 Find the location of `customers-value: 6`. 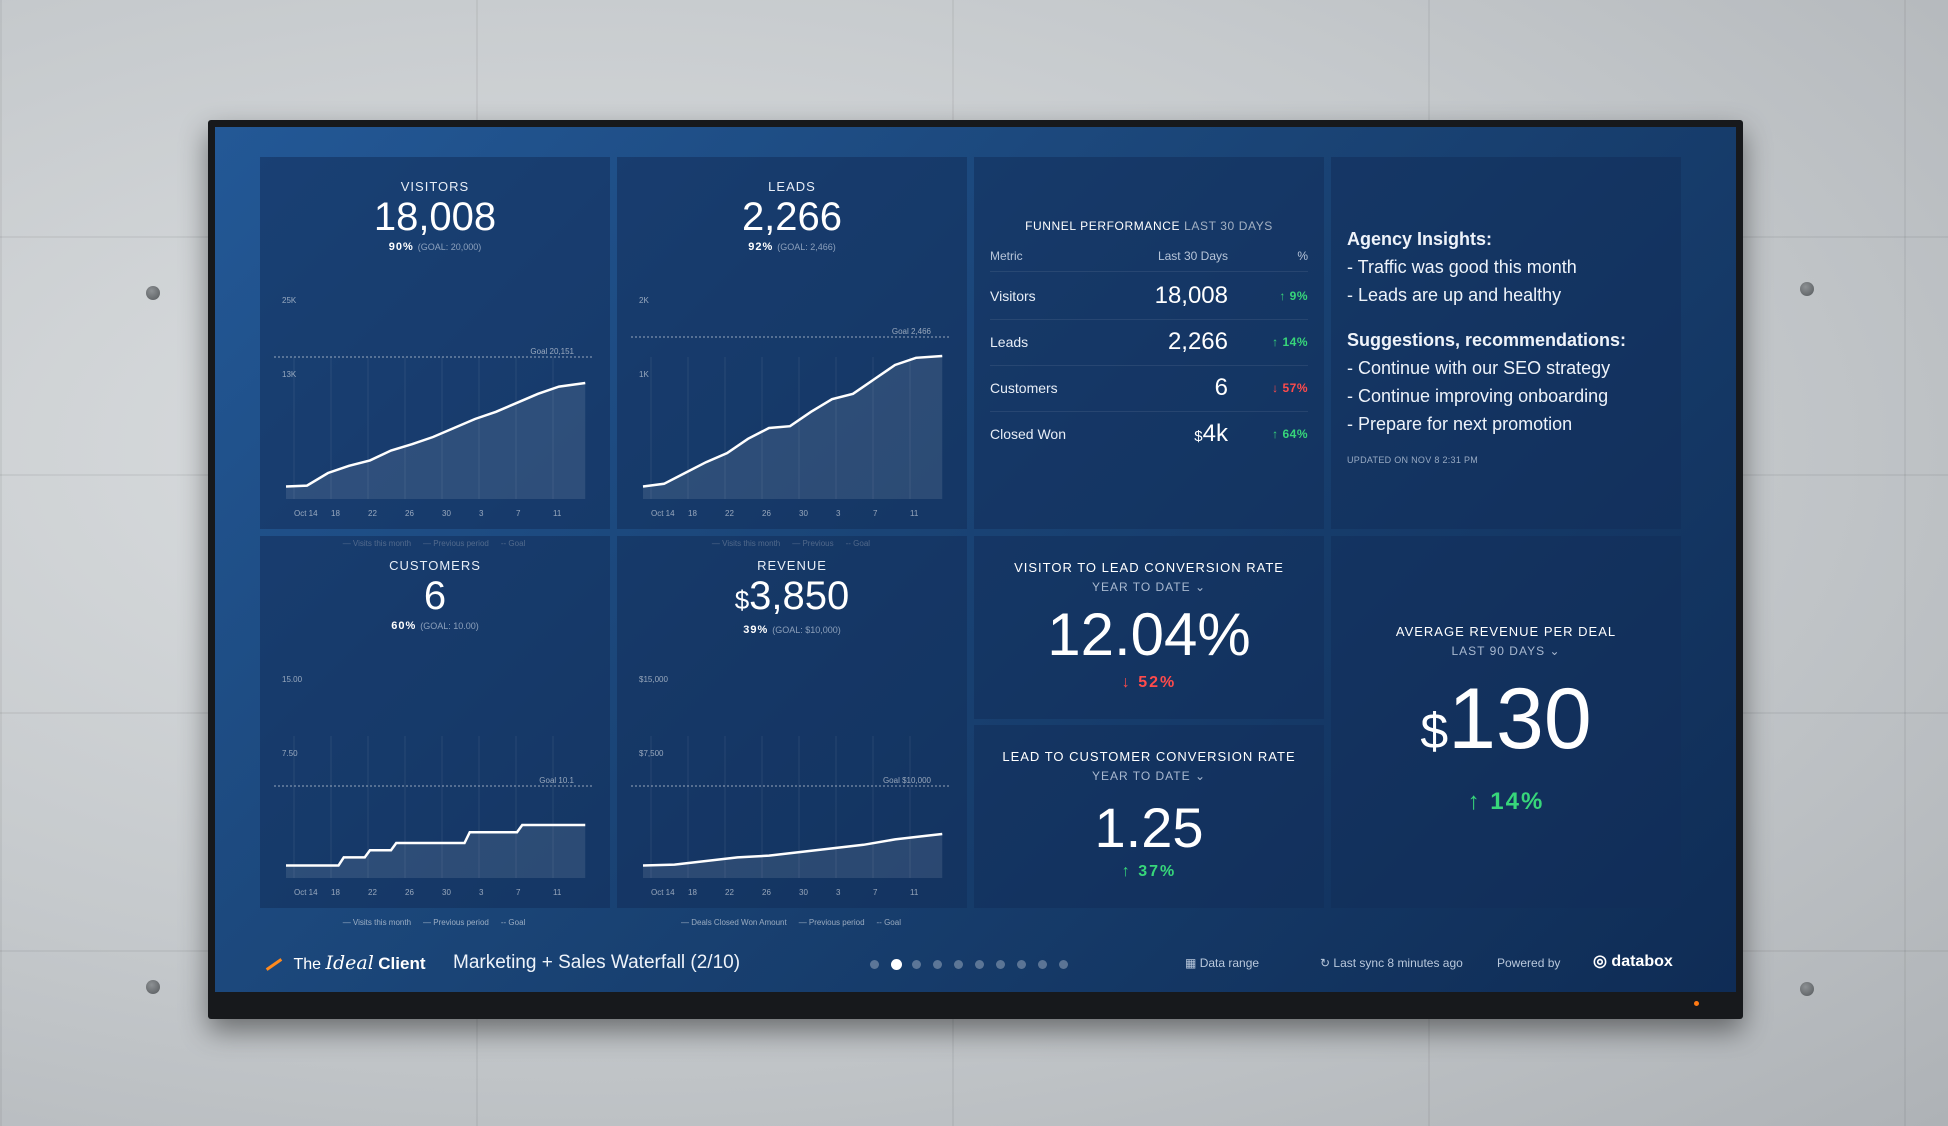

customers-value: 6 is located at coordinates (435, 596).